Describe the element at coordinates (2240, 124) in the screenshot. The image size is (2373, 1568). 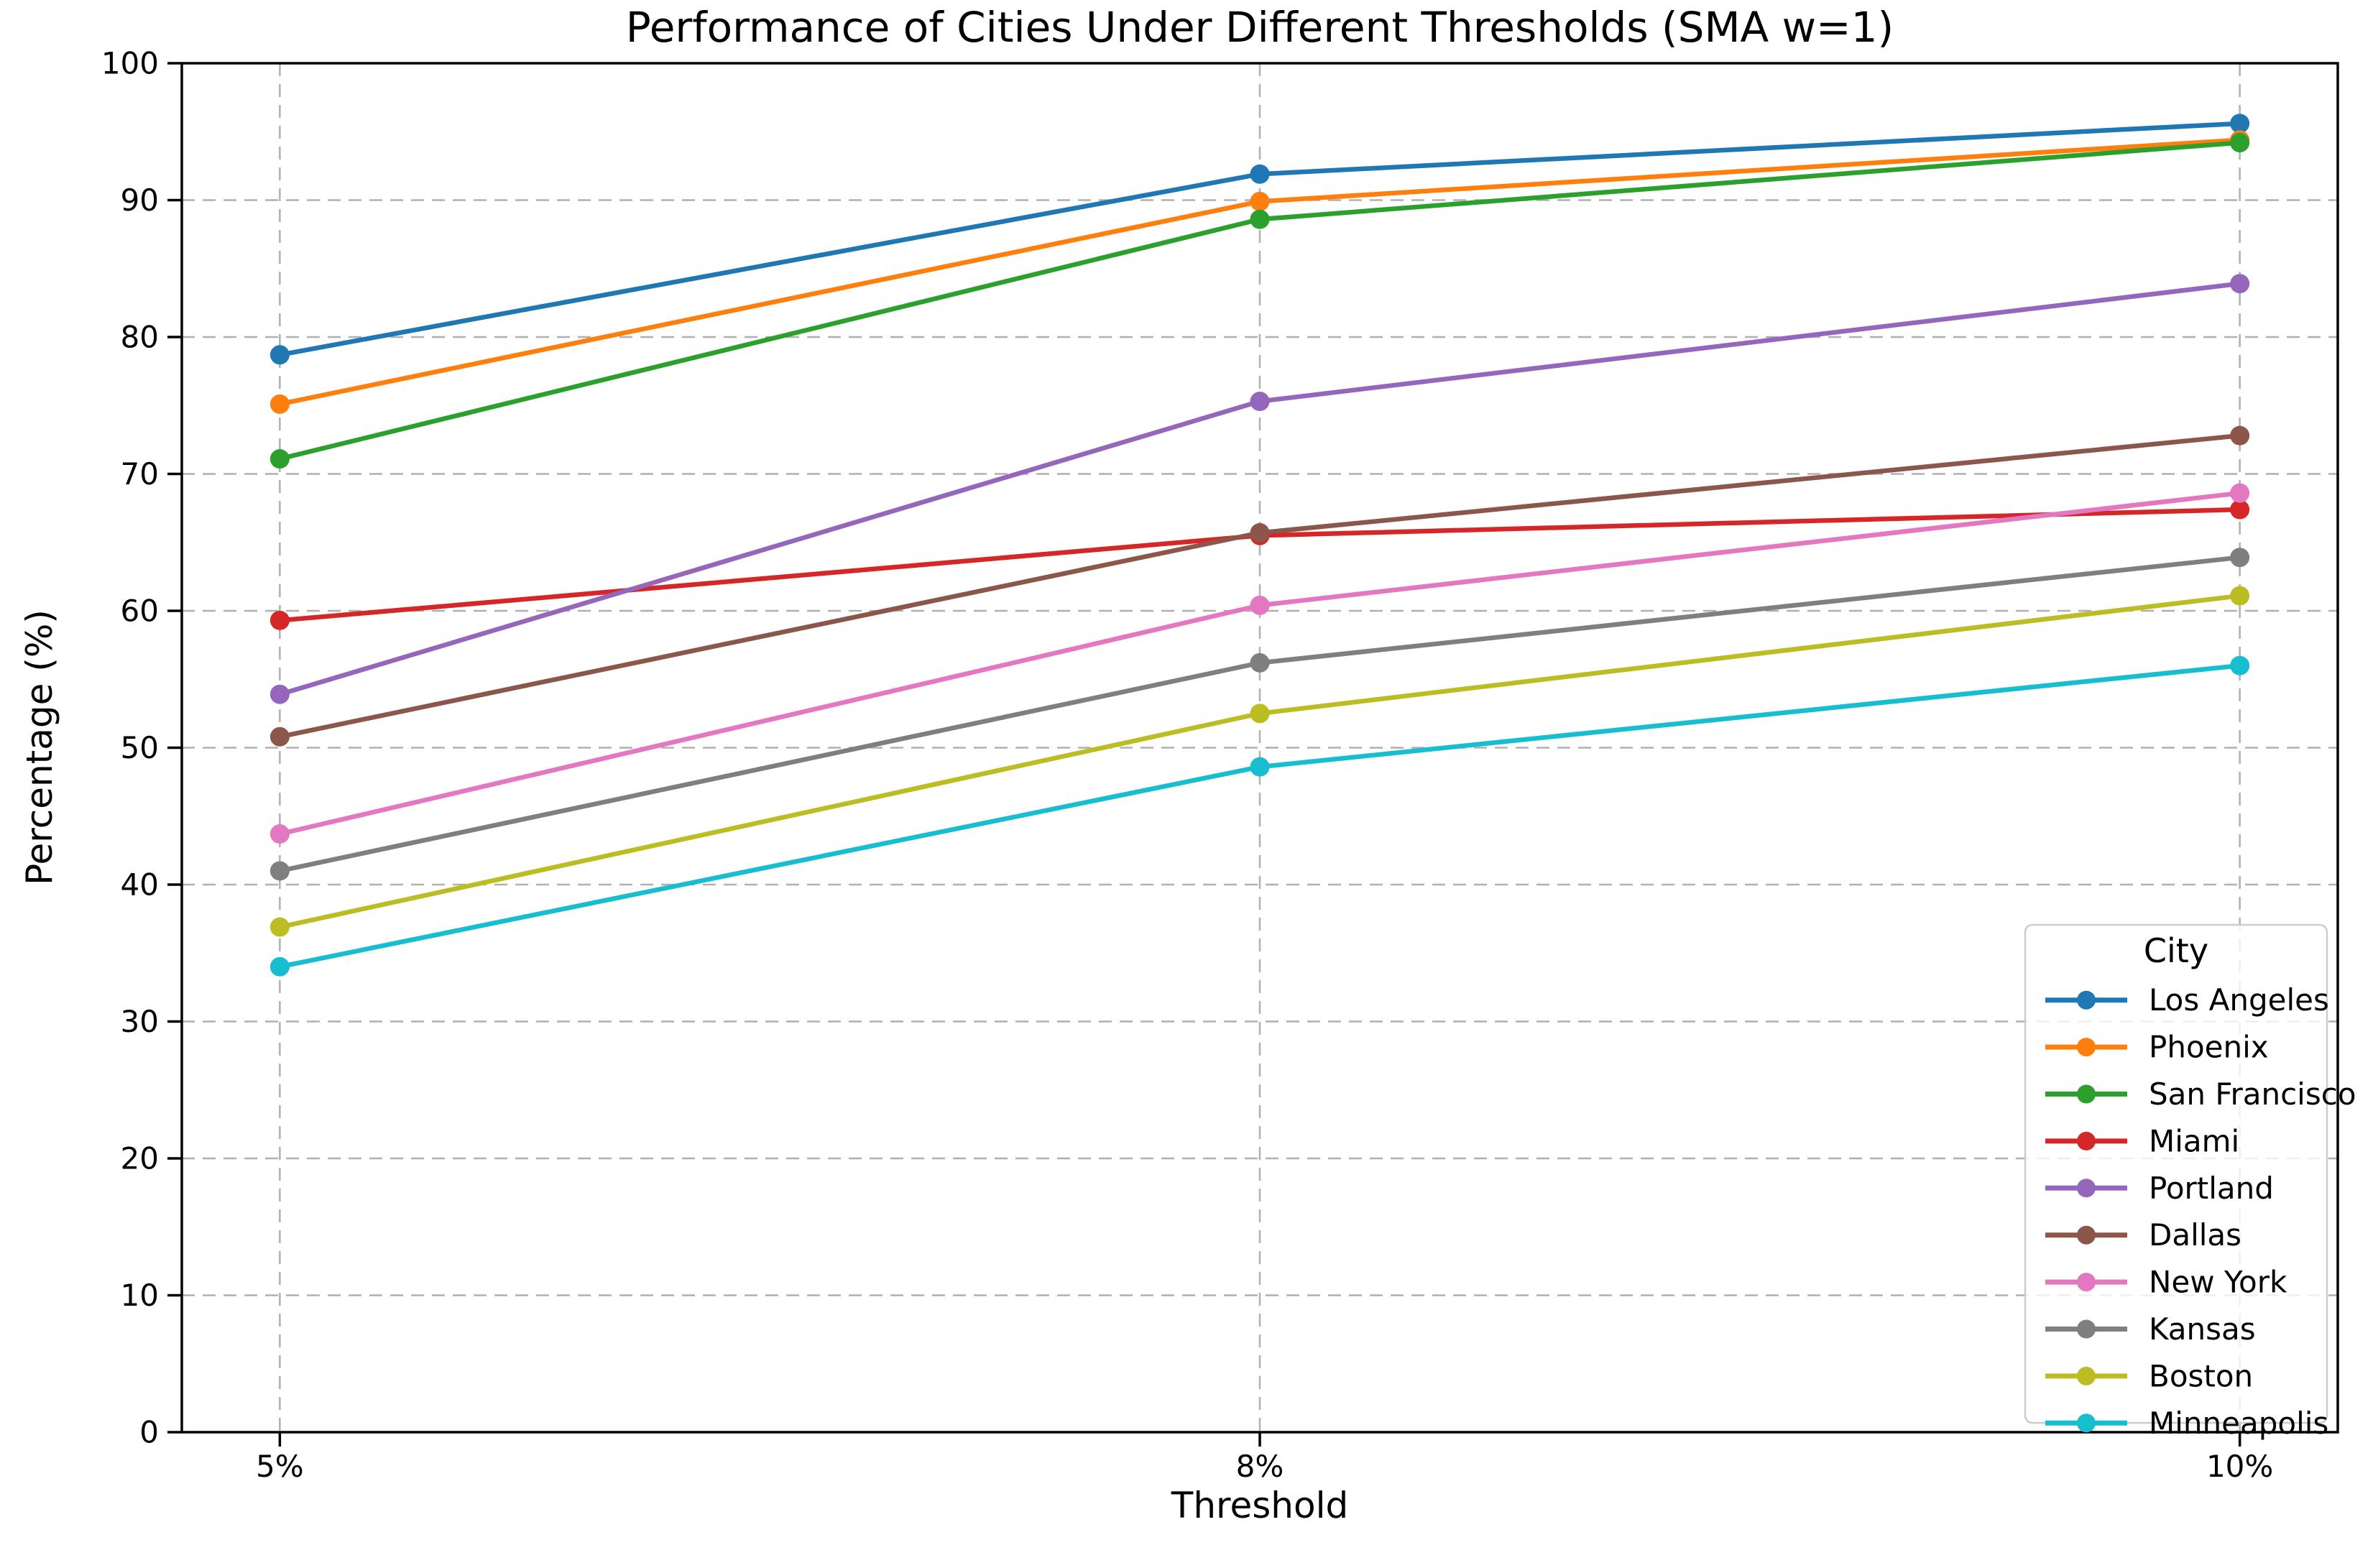
I see `series-marker-los-angeles-10-` at that location.